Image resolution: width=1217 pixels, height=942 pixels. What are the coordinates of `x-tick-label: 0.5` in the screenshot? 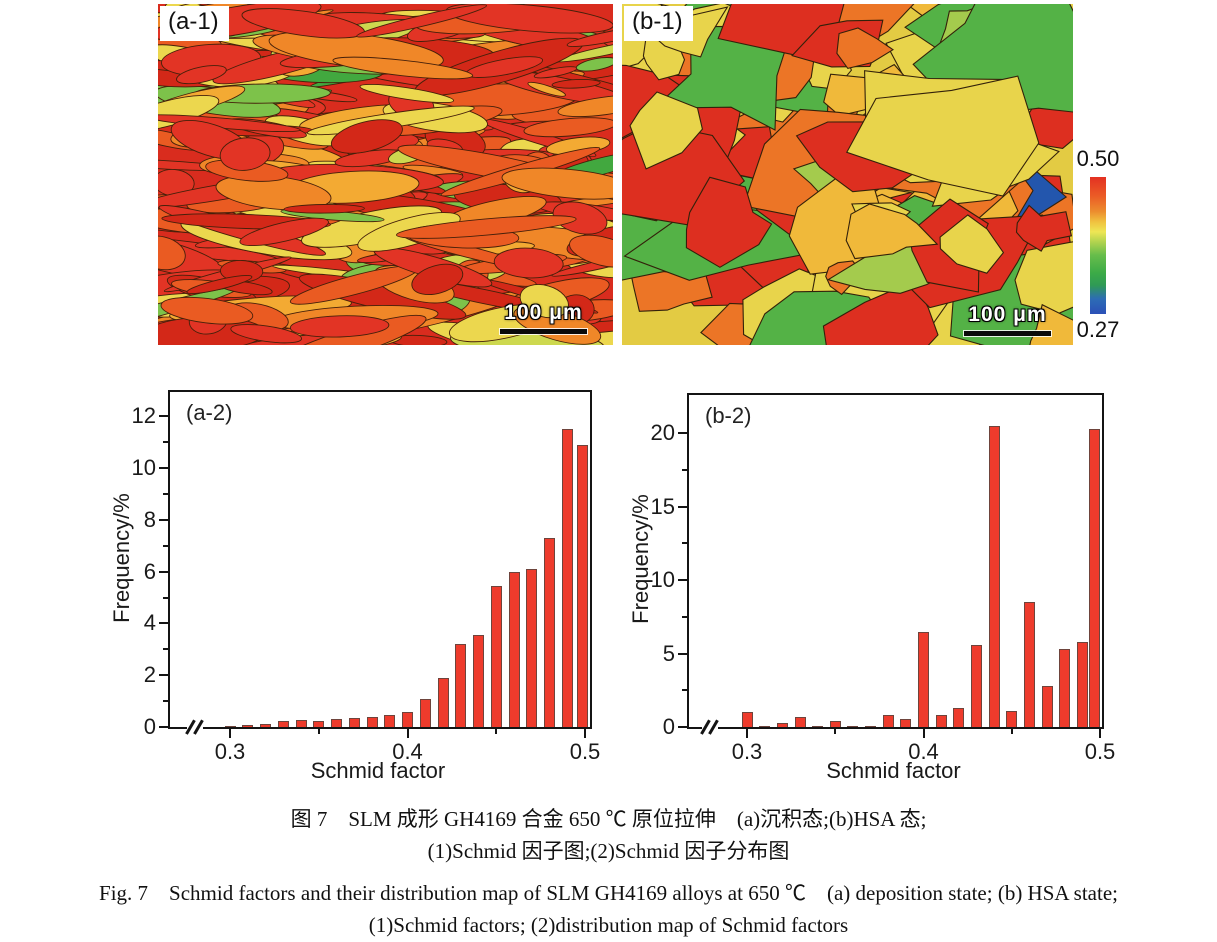 It's located at (585, 751).